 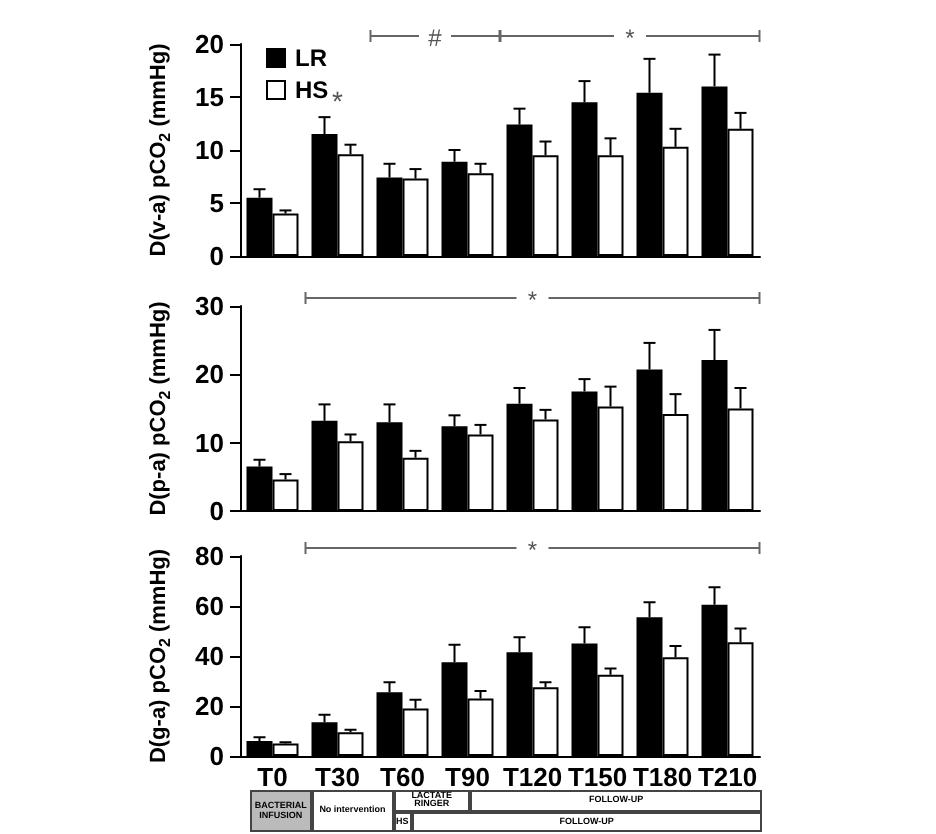 I want to click on x-tick-label: T30, so click(x=337, y=777).